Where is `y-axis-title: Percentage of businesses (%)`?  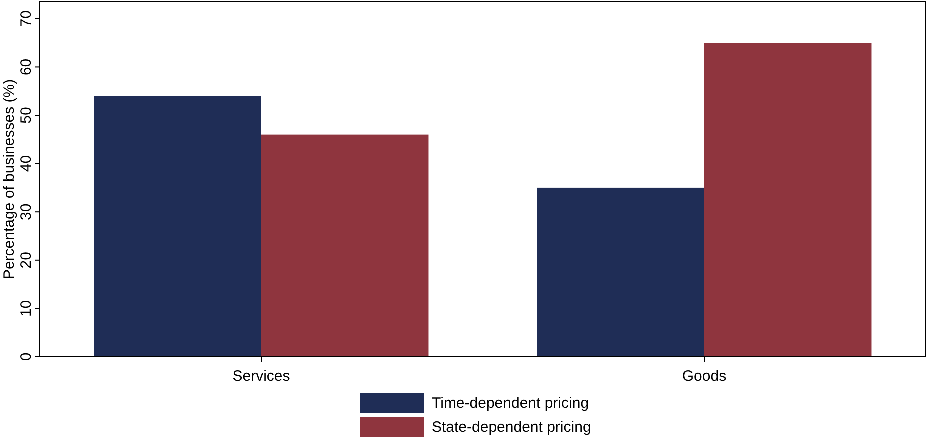 y-axis-title: Percentage of businesses (%) is located at coordinates (9, 179).